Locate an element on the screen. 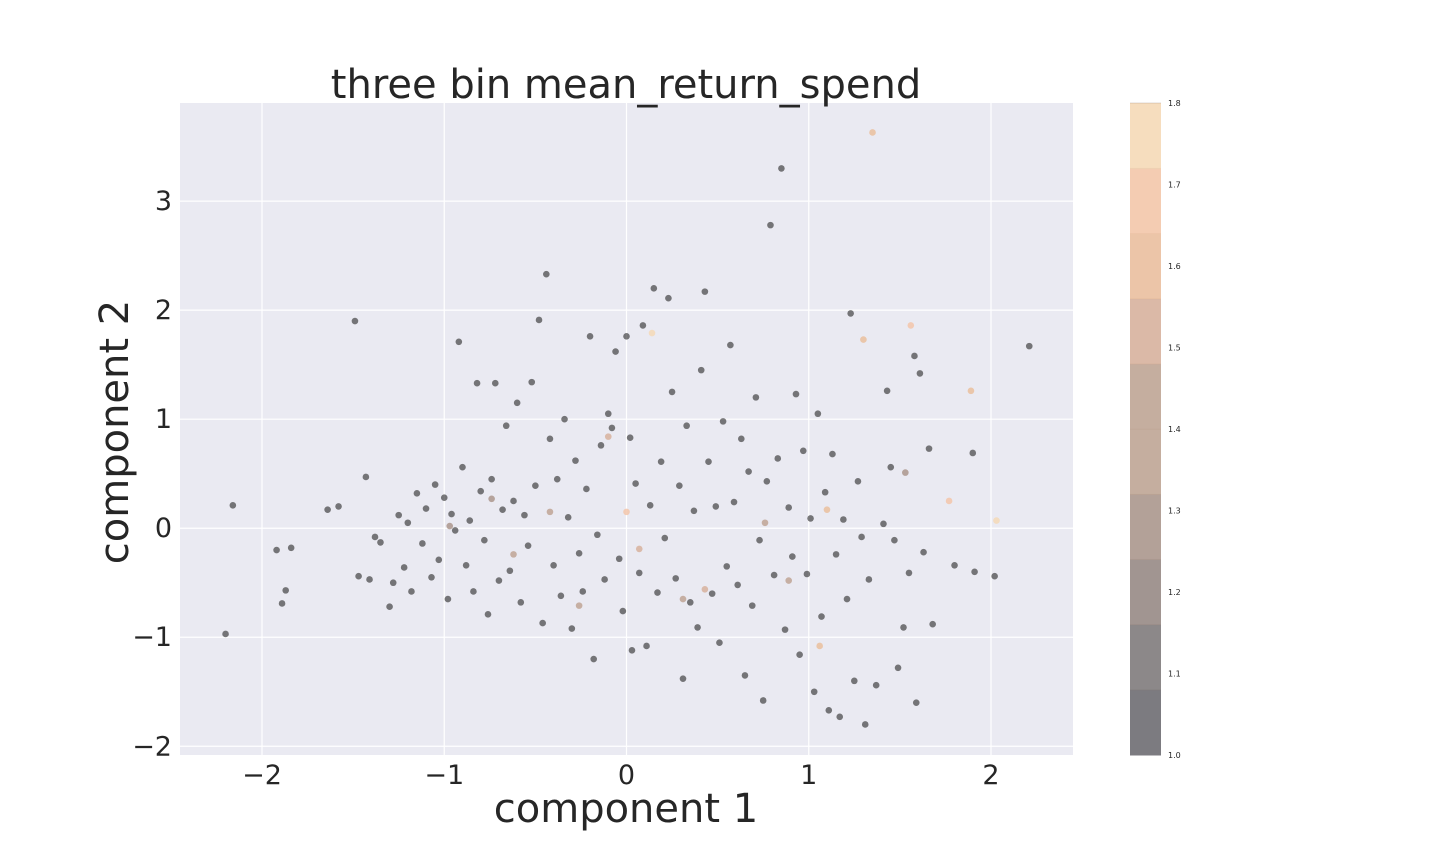  colorbar-tick-label: 1.4 is located at coordinates (1174, 429).